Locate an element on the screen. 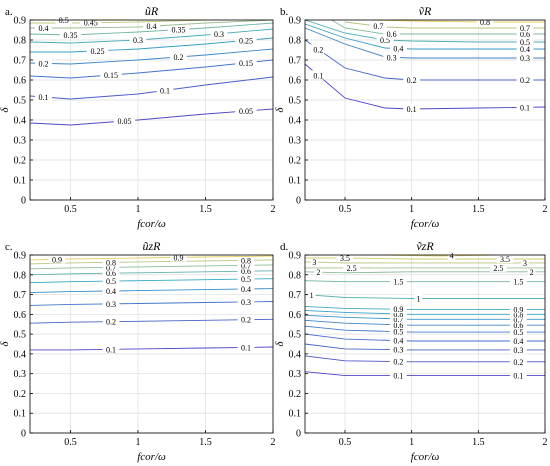  x-tick-label: 2 is located at coordinates (273, 442).